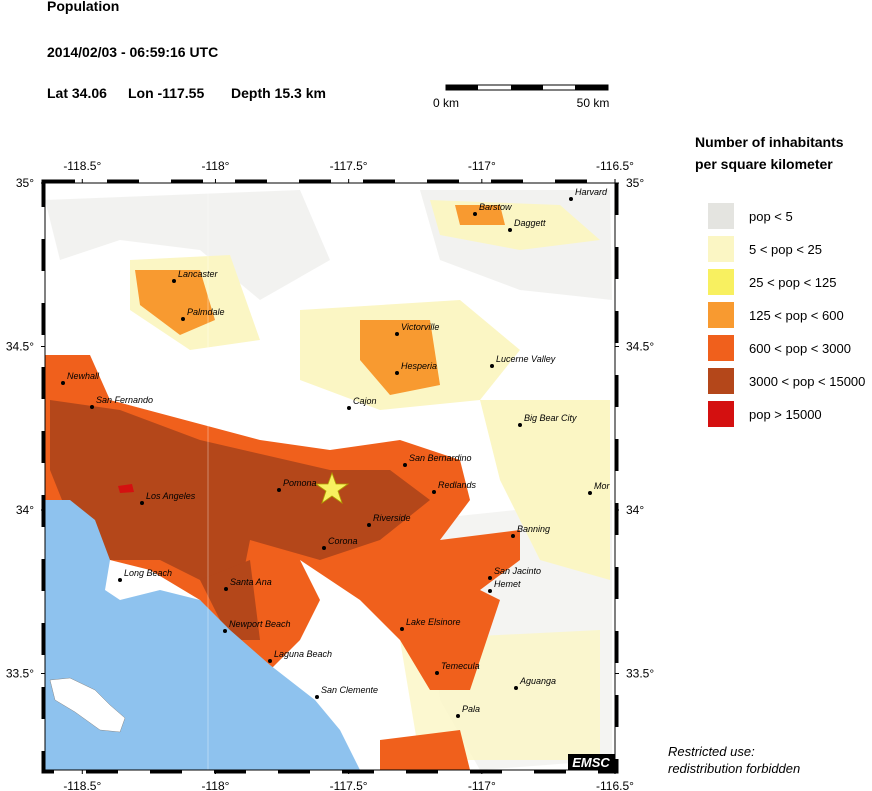  Describe the element at coordinates (591, 762) in the screenshot. I see `credit: EMSC` at that location.